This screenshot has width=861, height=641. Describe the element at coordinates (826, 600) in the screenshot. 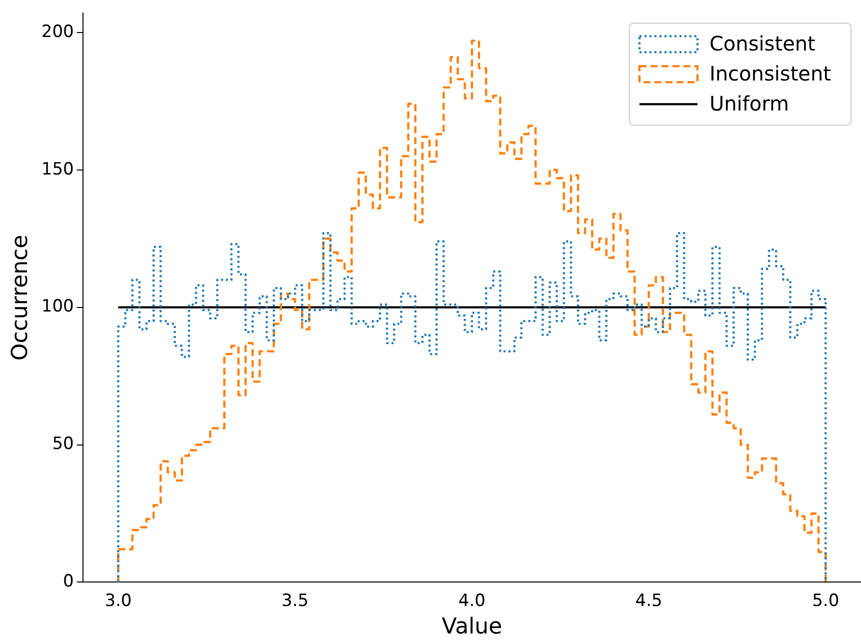

I see `x-tick-label: 5.0` at that location.